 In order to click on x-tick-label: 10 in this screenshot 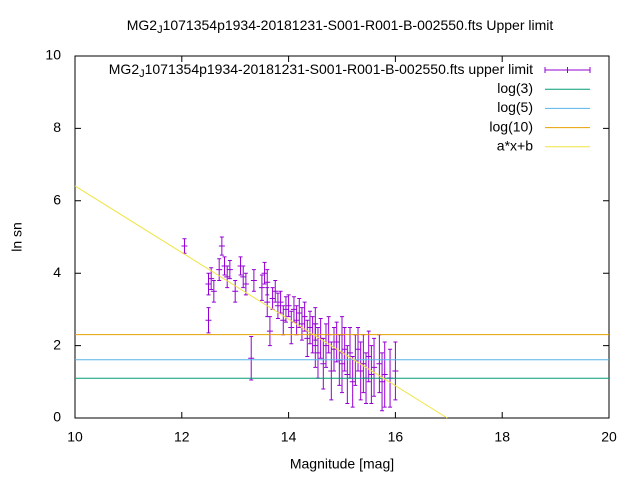, I will do `click(75, 437)`.